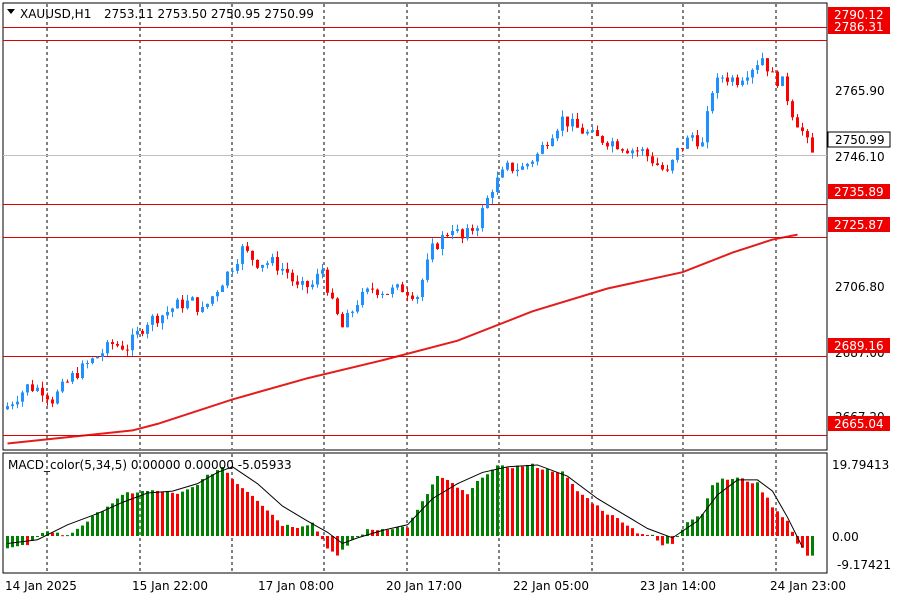 The height and width of the screenshot is (600, 900). I want to click on current-price-tag: 2750.99, so click(859, 139).